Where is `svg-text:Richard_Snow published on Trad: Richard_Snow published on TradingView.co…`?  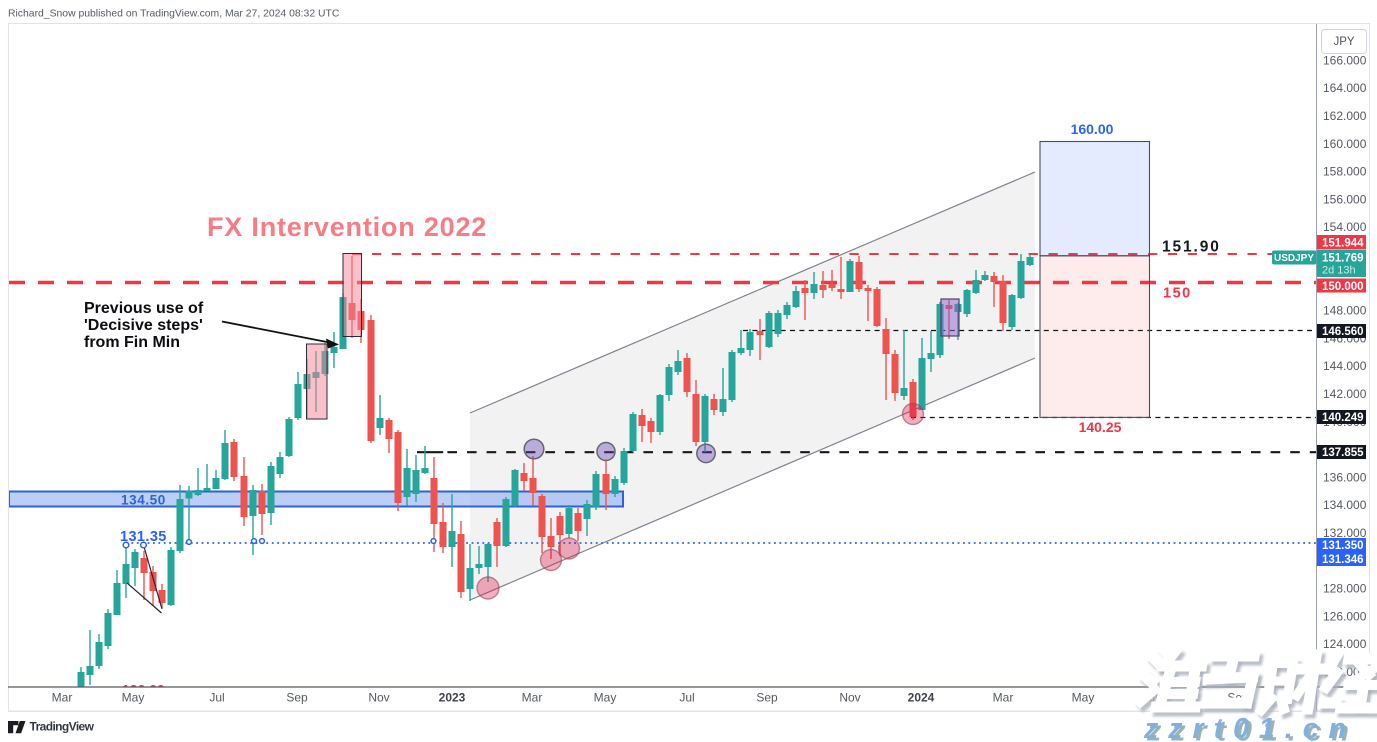
svg-text:Richard_Snow published on Trad: Richard_Snow published on TradingView.co… is located at coordinates (174, 14).